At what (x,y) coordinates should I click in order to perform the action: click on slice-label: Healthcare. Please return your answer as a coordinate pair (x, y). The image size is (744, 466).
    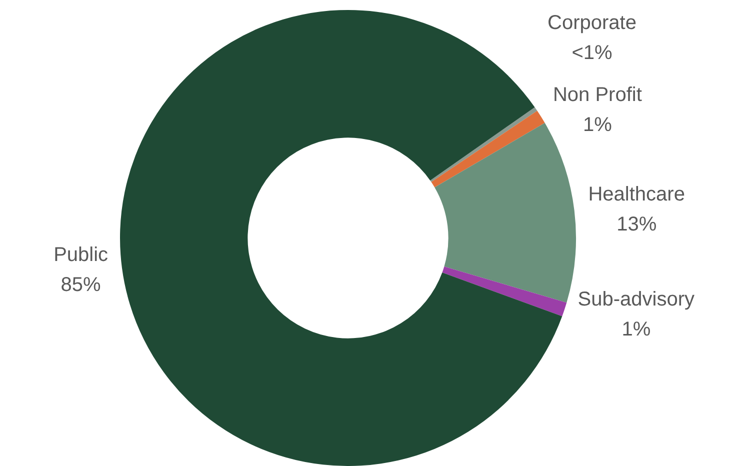
    Looking at the image, I should click on (636, 194).